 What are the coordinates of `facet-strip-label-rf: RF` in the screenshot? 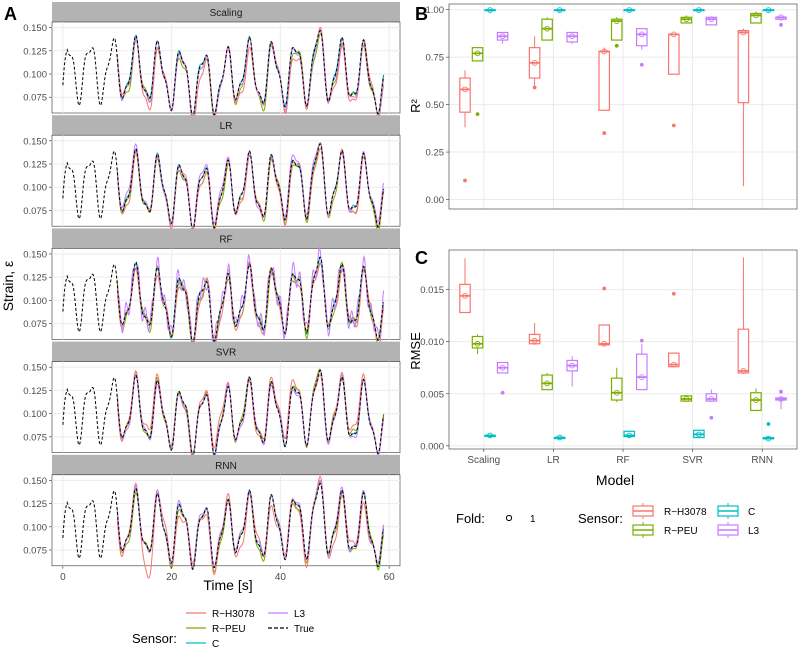 It's located at (225, 239).